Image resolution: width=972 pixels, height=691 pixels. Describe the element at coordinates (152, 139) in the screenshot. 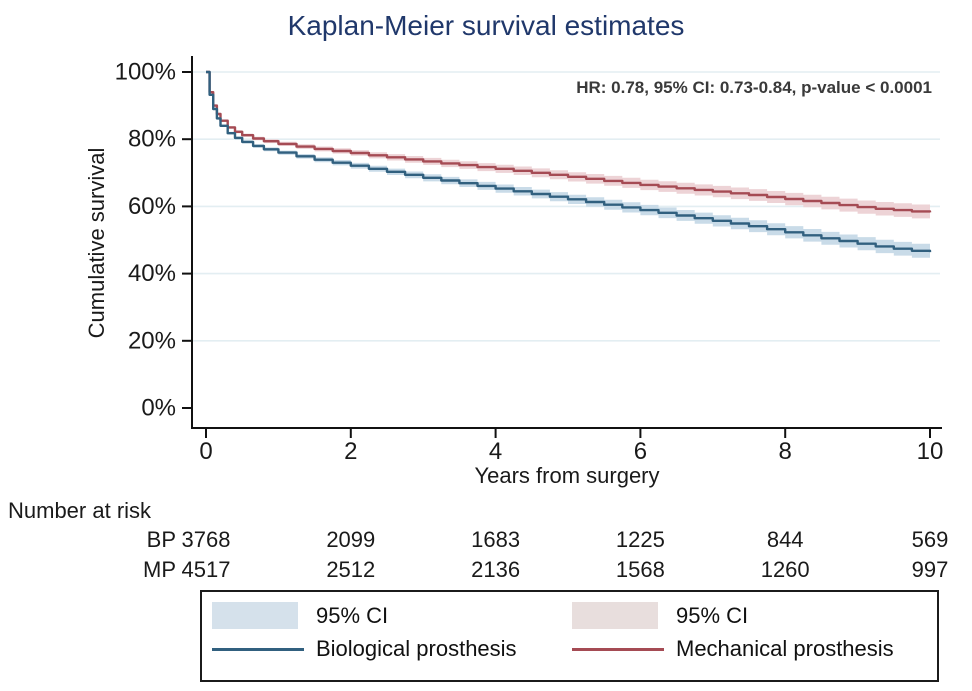

I see `y-tick-label: 80%` at that location.